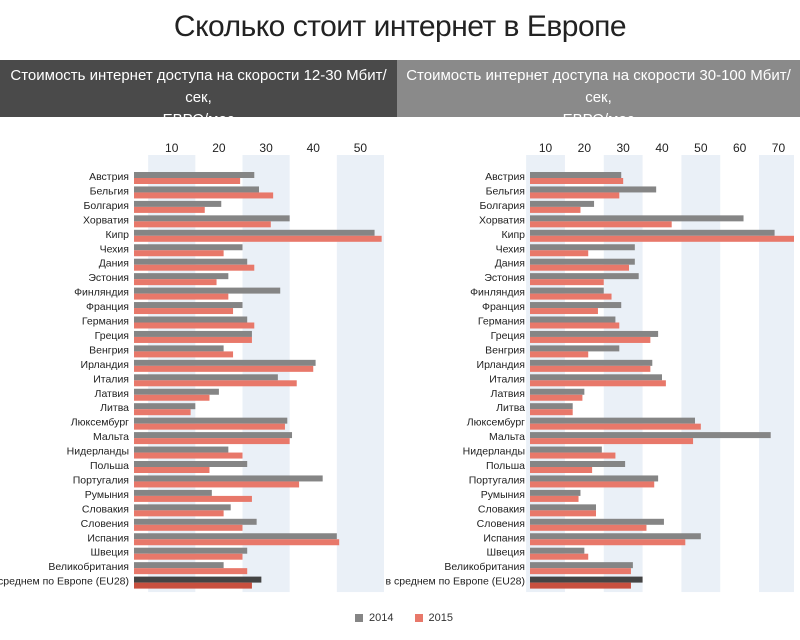  I want to click on right-category-label: Румыния, so click(503, 495).